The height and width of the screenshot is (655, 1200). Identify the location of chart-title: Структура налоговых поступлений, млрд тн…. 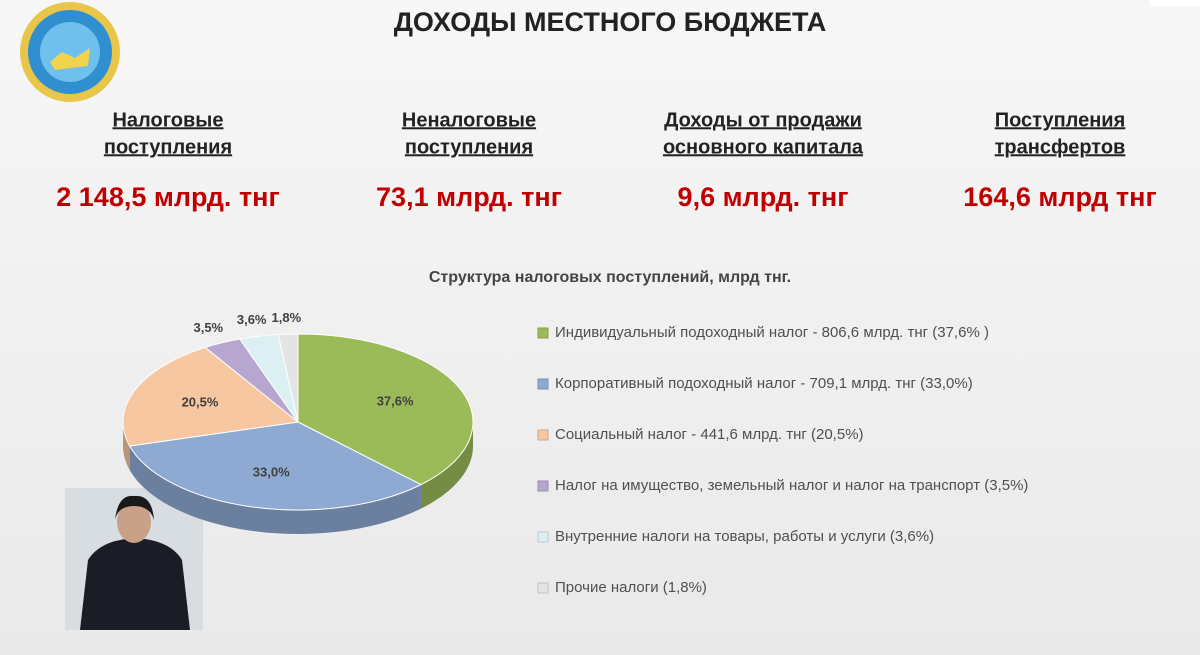
(610, 277).